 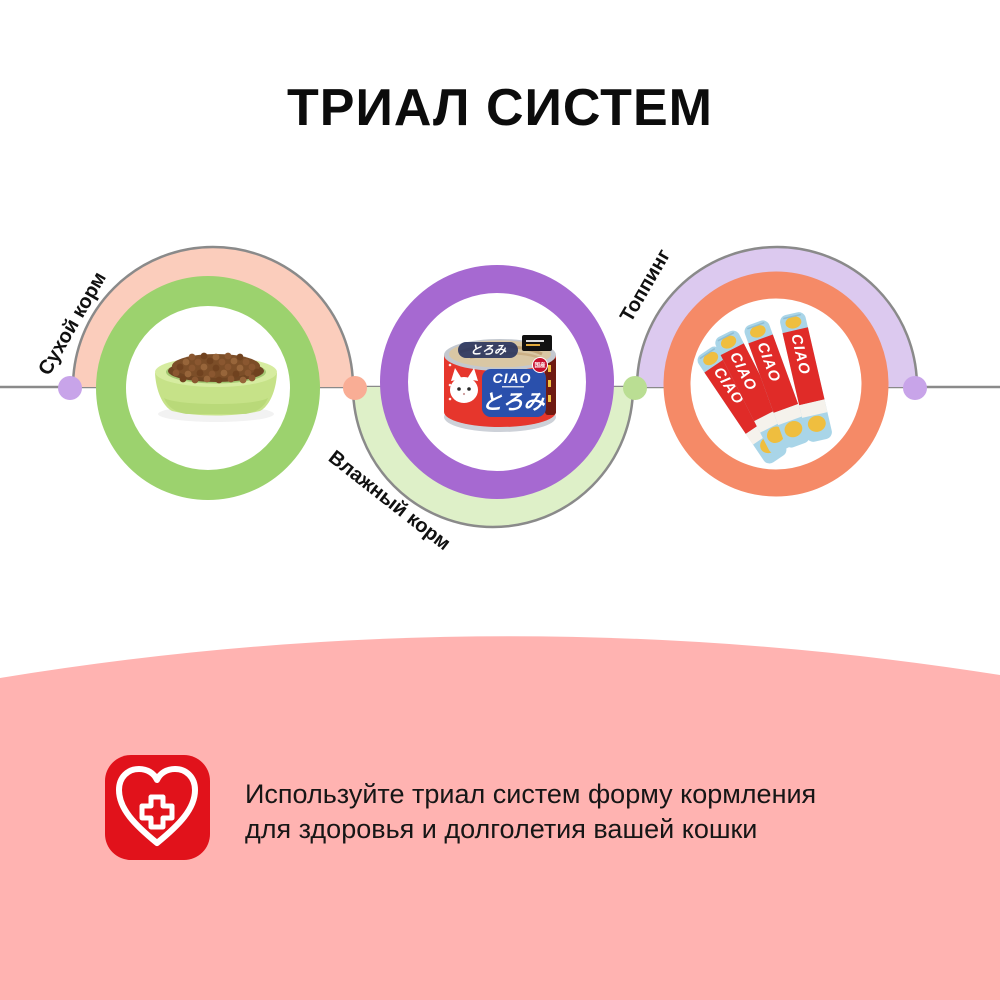 What do you see at coordinates (512, 378) in the screenshot?
I see `can-brand-text: CIAO` at bounding box center [512, 378].